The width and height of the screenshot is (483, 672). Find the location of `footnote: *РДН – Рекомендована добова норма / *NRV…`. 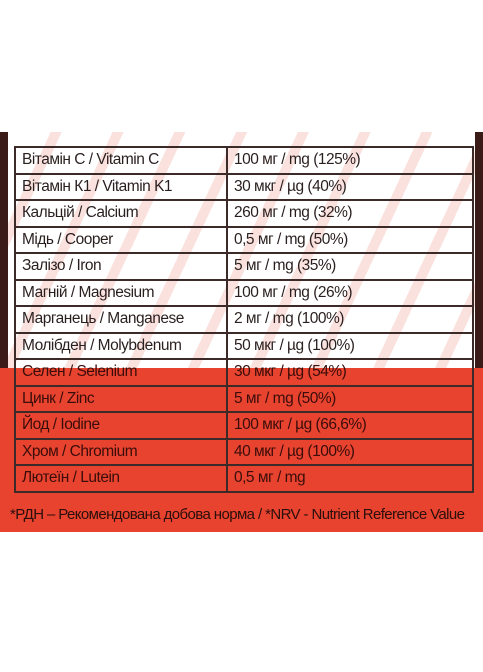

footnote: *РДН – Рекомендована добова норма / *NRV… is located at coordinates (237, 514).